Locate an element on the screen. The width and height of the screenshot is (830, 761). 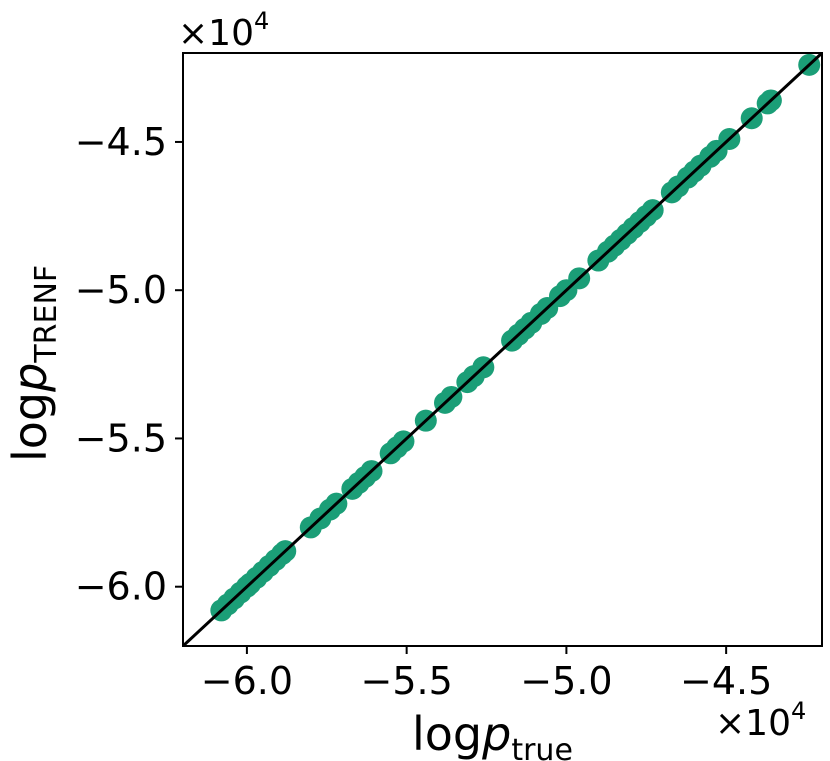
y-offset-label: ×104 is located at coordinates (223, 30).